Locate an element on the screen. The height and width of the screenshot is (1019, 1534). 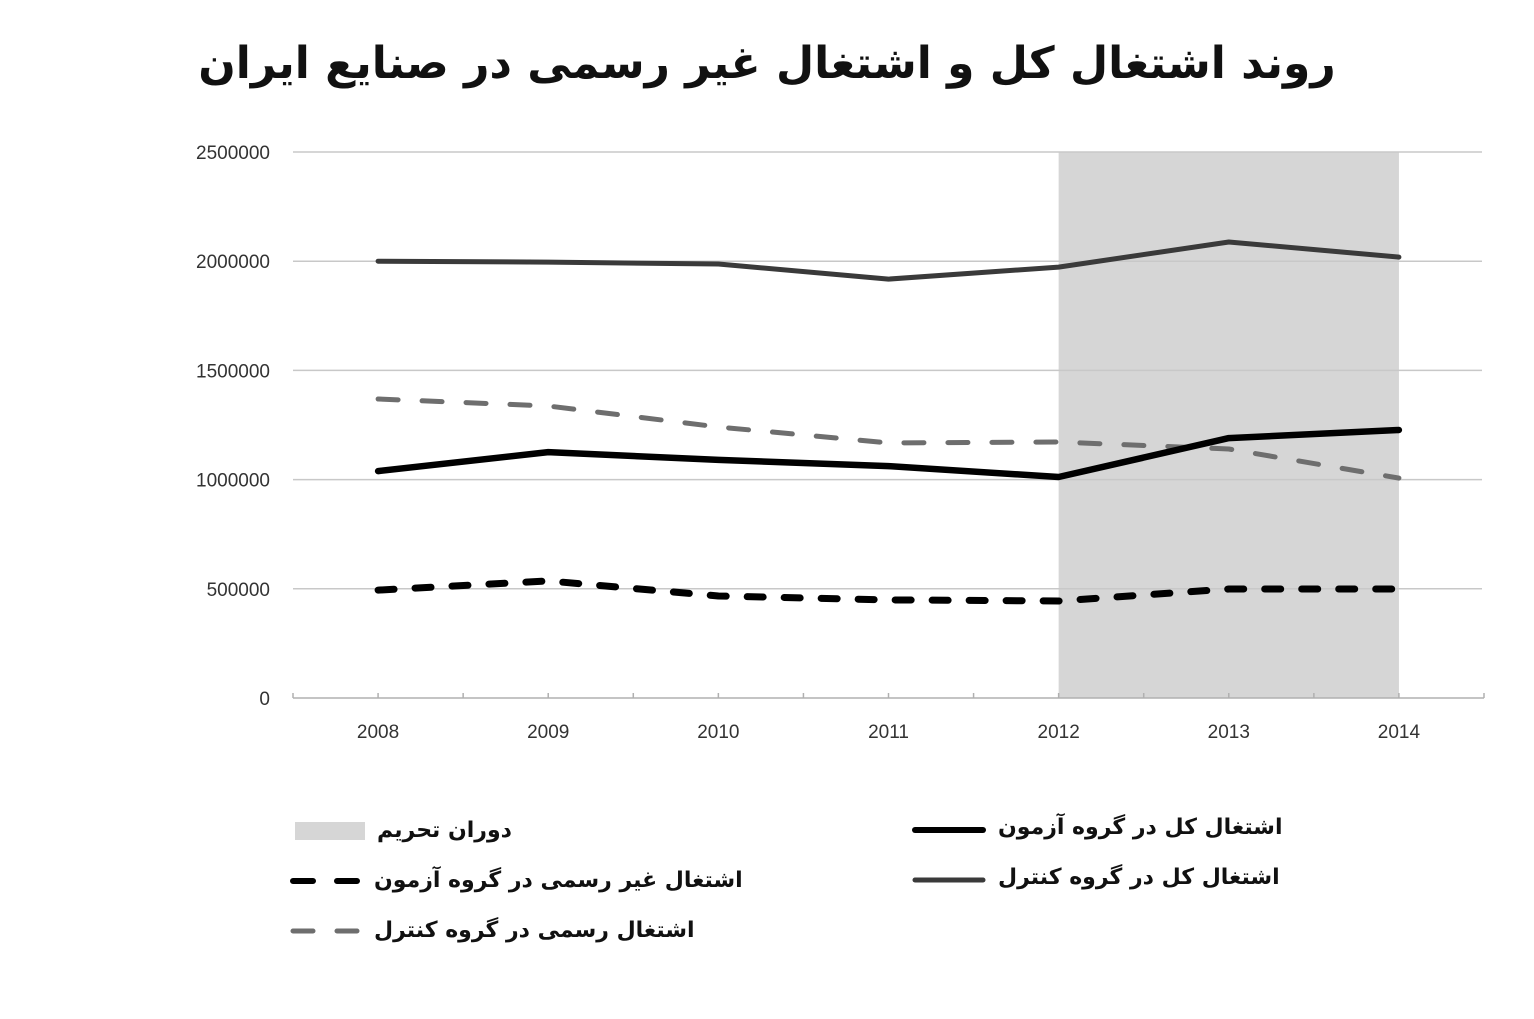
legend-label: اشتغال رسمی در گروه کنترل is located at coordinates (534, 930).